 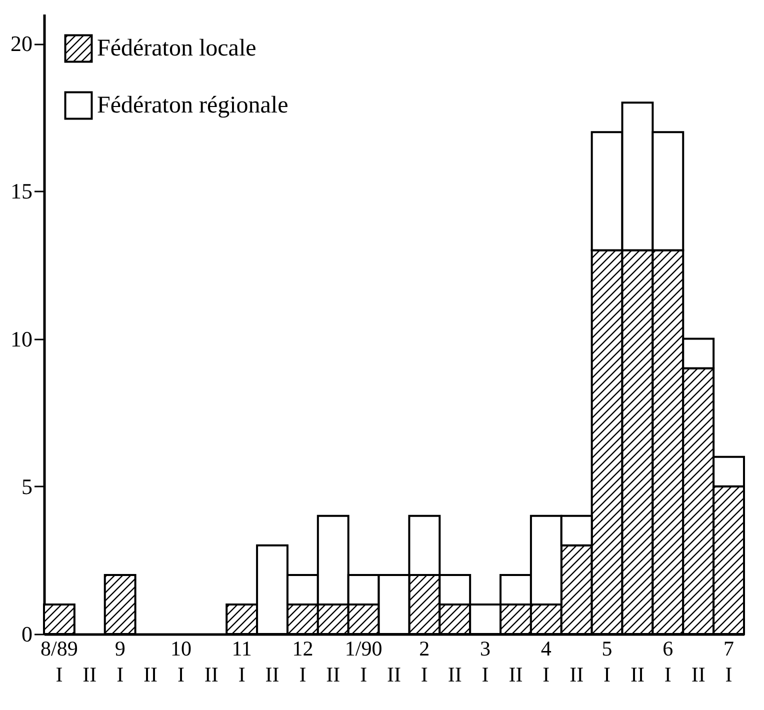 I want to click on legend-label: Fédératon locale, so click(x=176, y=49).